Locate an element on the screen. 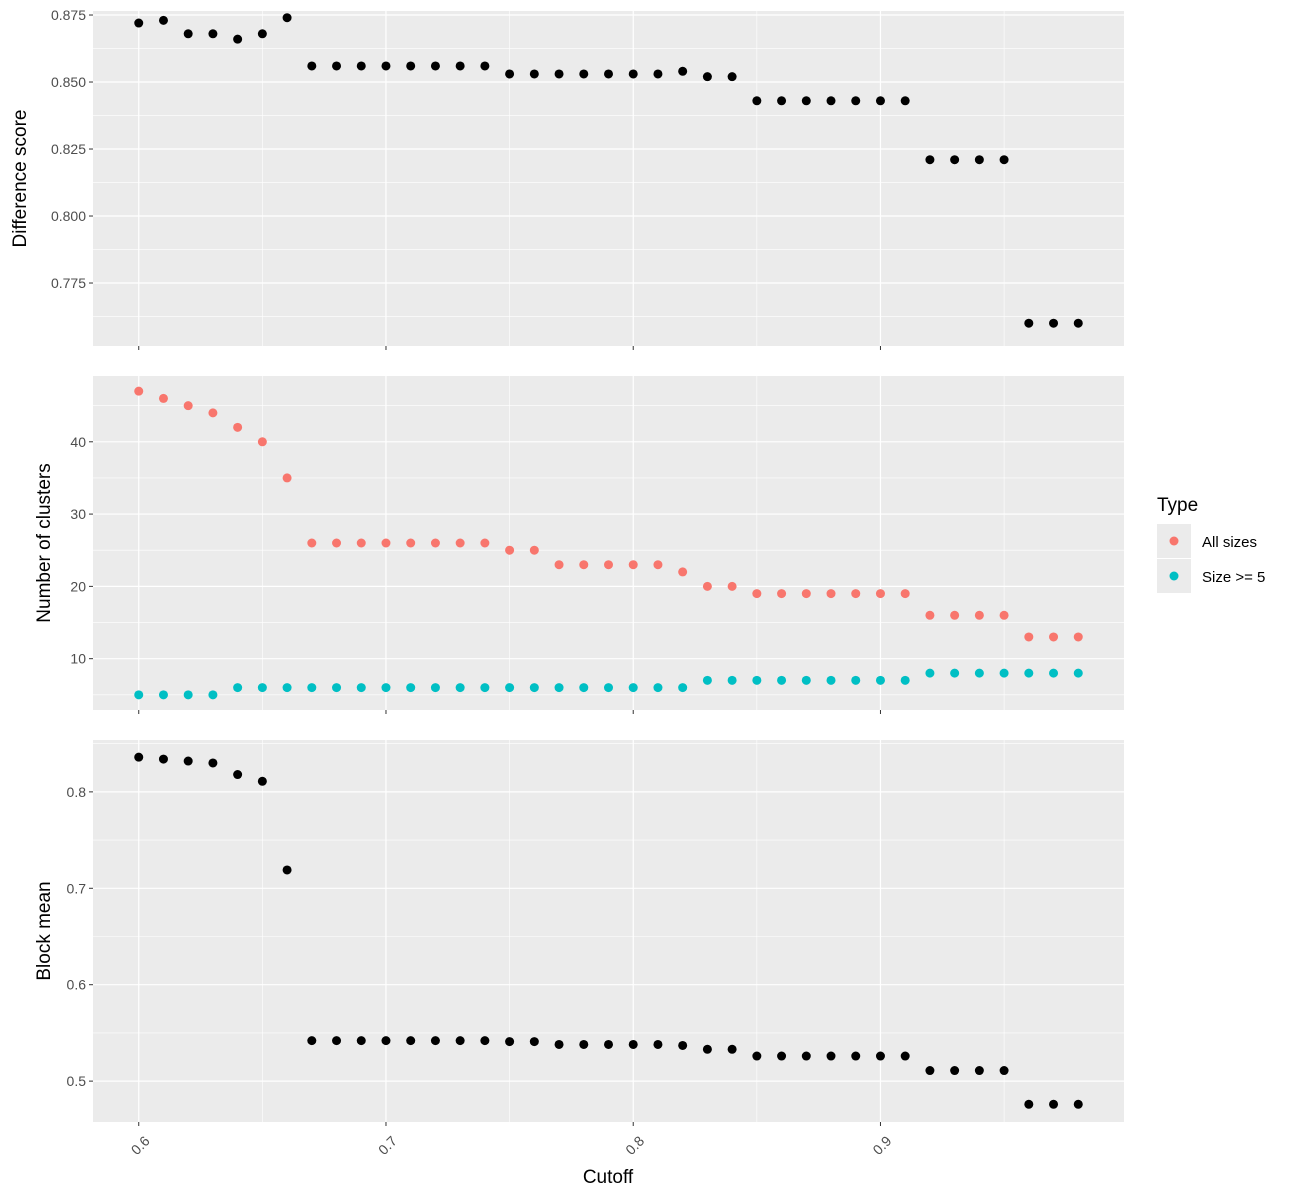 The height and width of the screenshot is (1200, 1300). x-axis-title: Cutoff is located at coordinates (608, 1177).